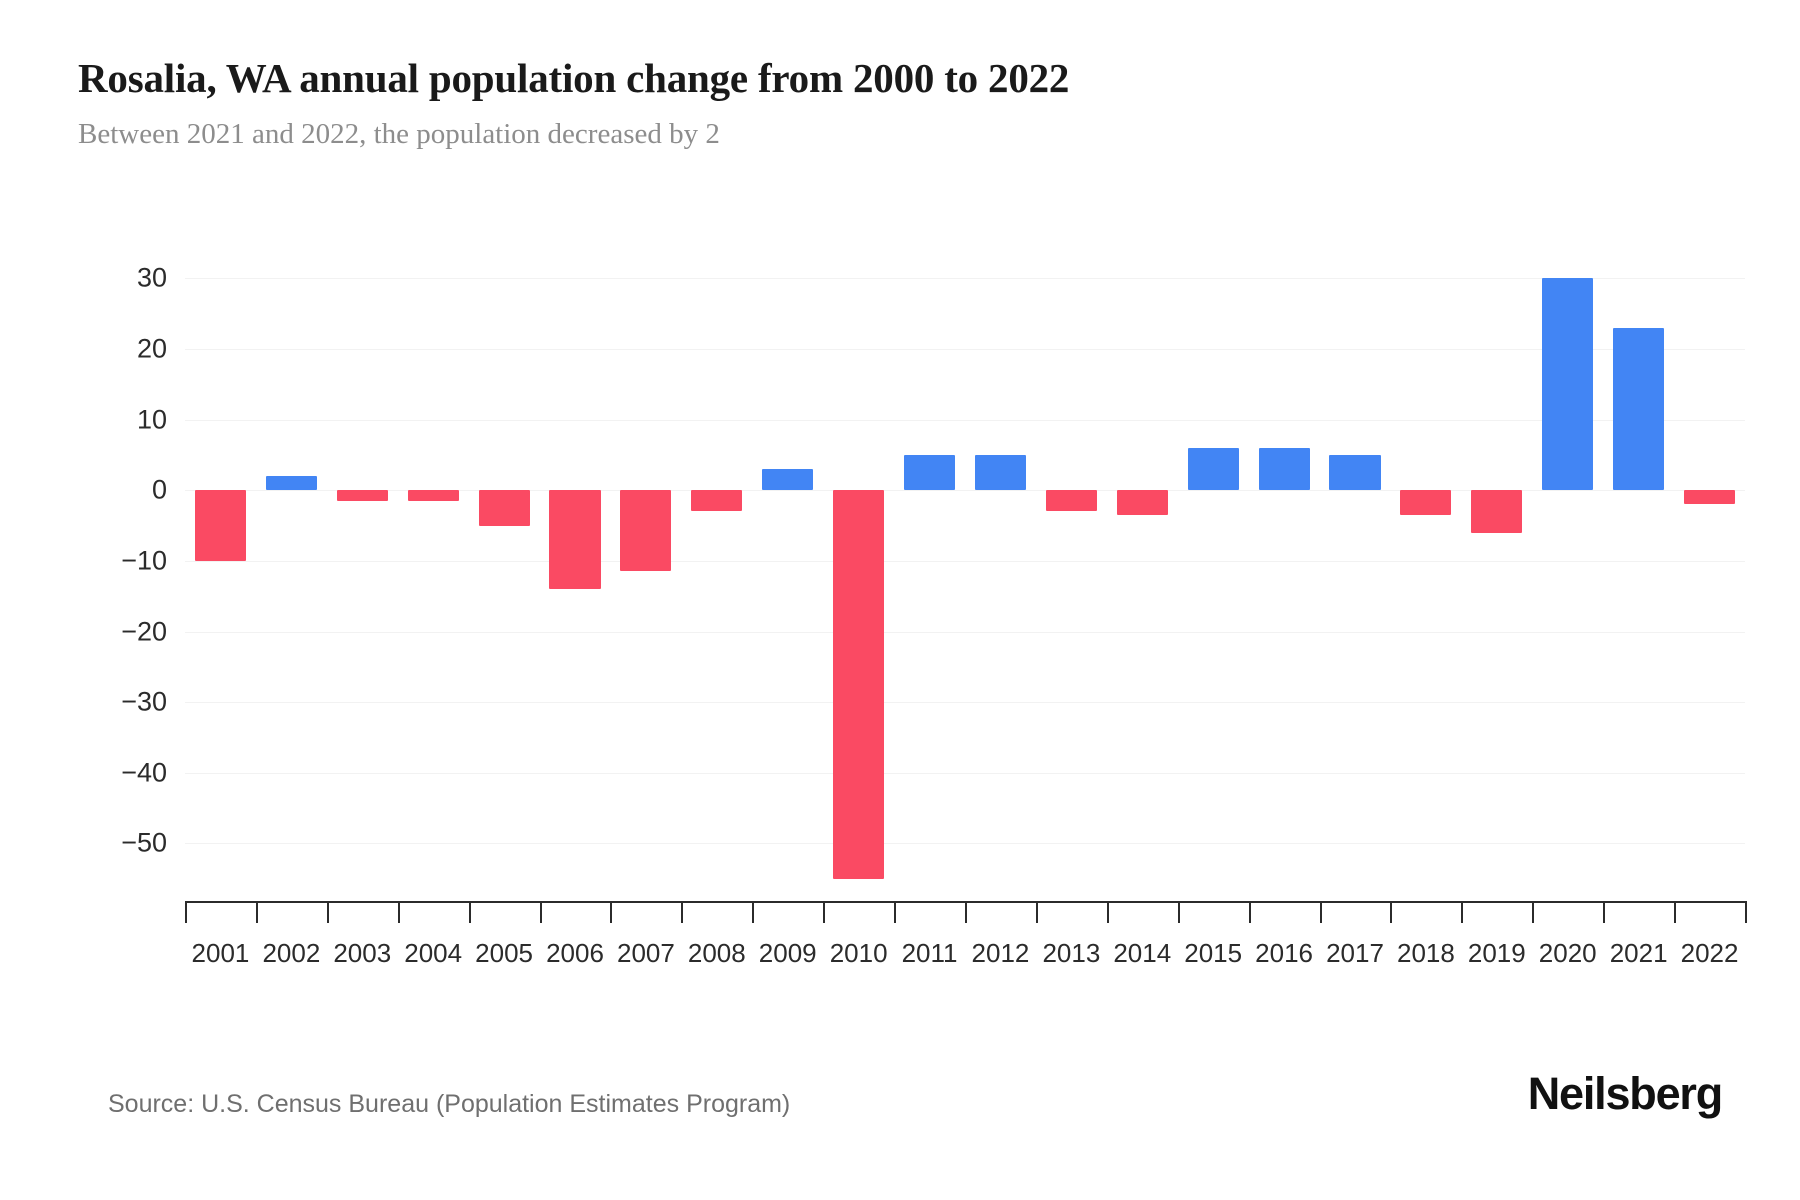 The height and width of the screenshot is (1200, 1800). What do you see at coordinates (859, 684) in the screenshot?
I see `bar-2010` at bounding box center [859, 684].